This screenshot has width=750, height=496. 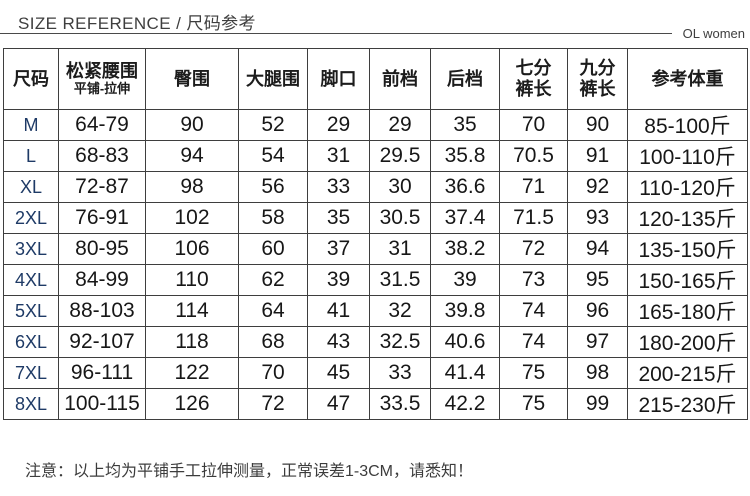 What do you see at coordinates (31, 342) in the screenshot?
I see `size-label-cell: 6XL` at bounding box center [31, 342].